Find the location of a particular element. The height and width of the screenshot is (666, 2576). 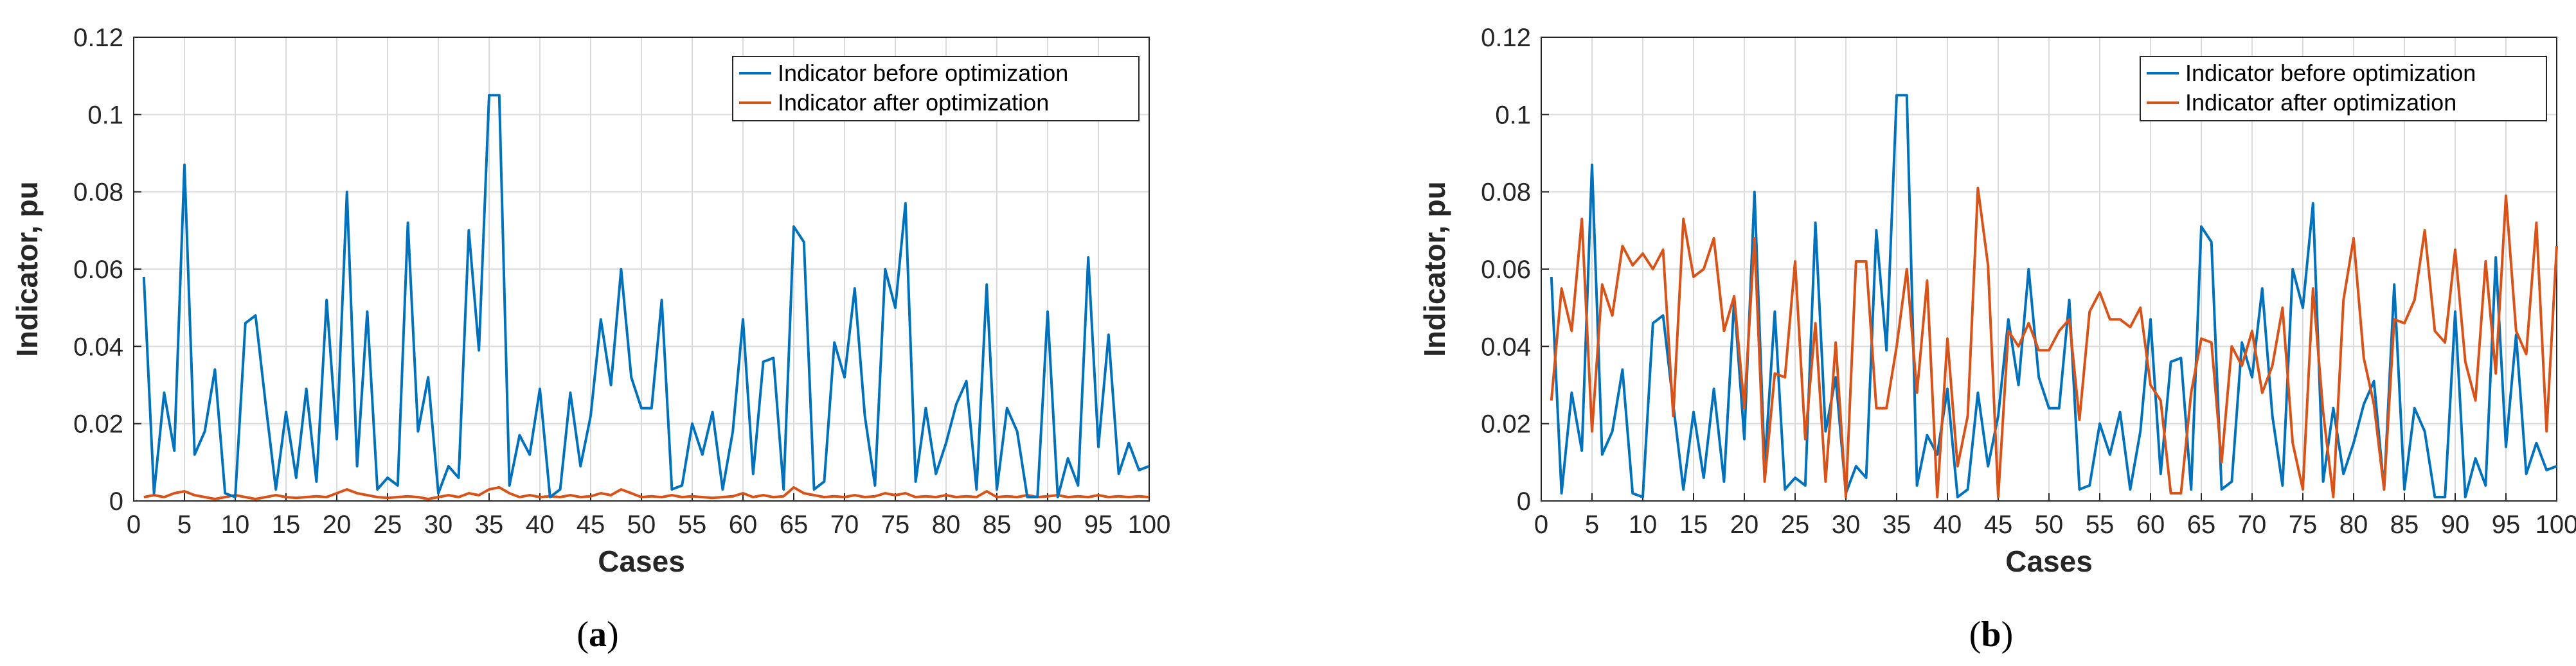

series-line-after-optimization is located at coordinates (646, 493).